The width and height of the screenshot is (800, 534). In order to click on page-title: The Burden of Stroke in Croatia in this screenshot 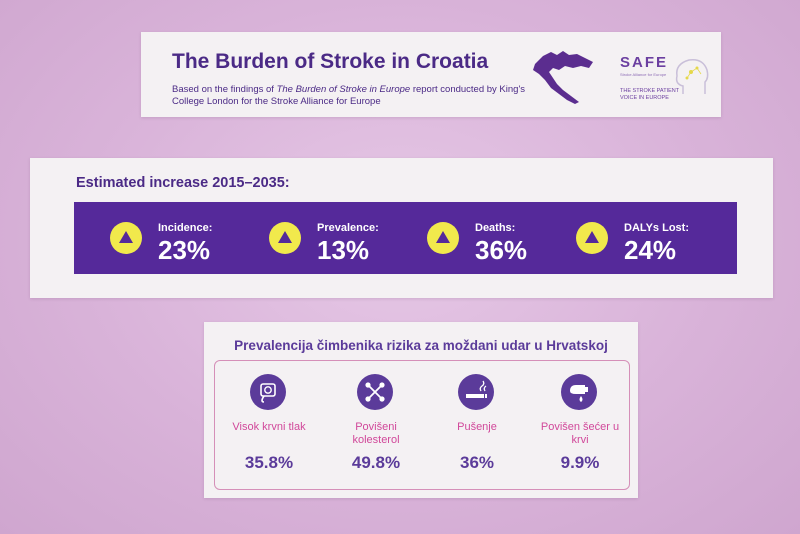, I will do `click(330, 61)`.